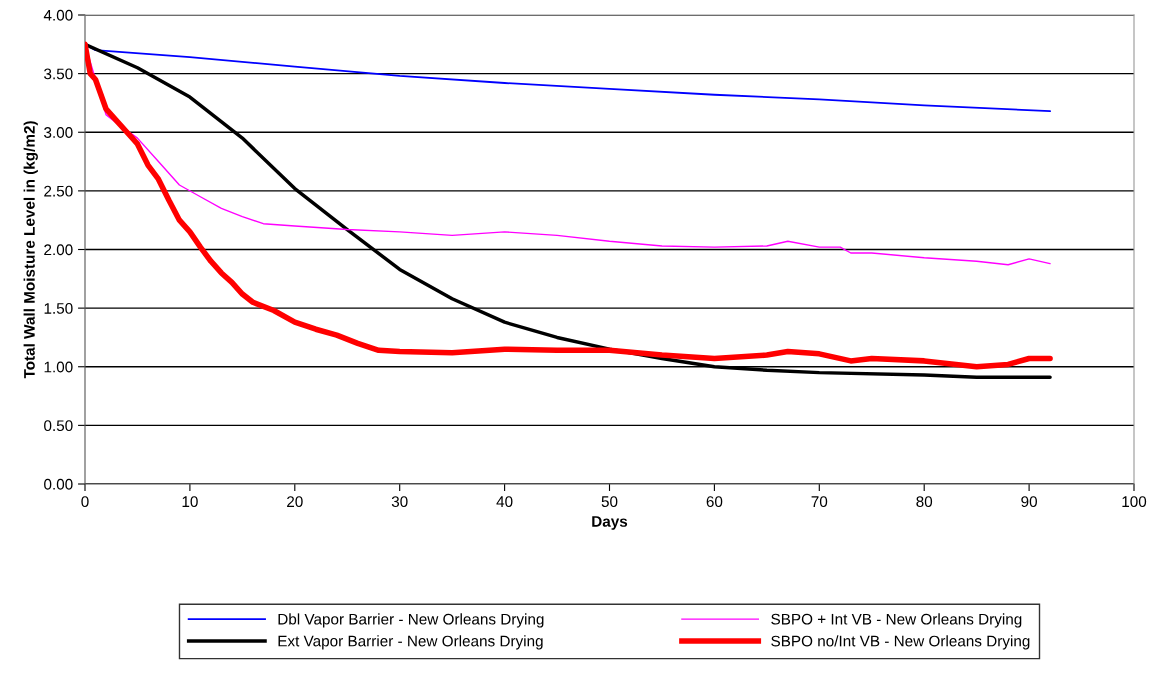 The height and width of the screenshot is (675, 1158). What do you see at coordinates (295, 502) in the screenshot?
I see `x-tick-label: 20` at bounding box center [295, 502].